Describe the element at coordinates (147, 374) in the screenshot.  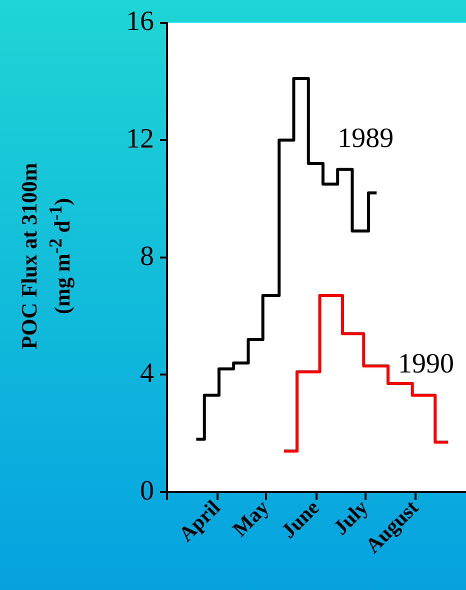
I see `y-tick-label: 4` at that location.